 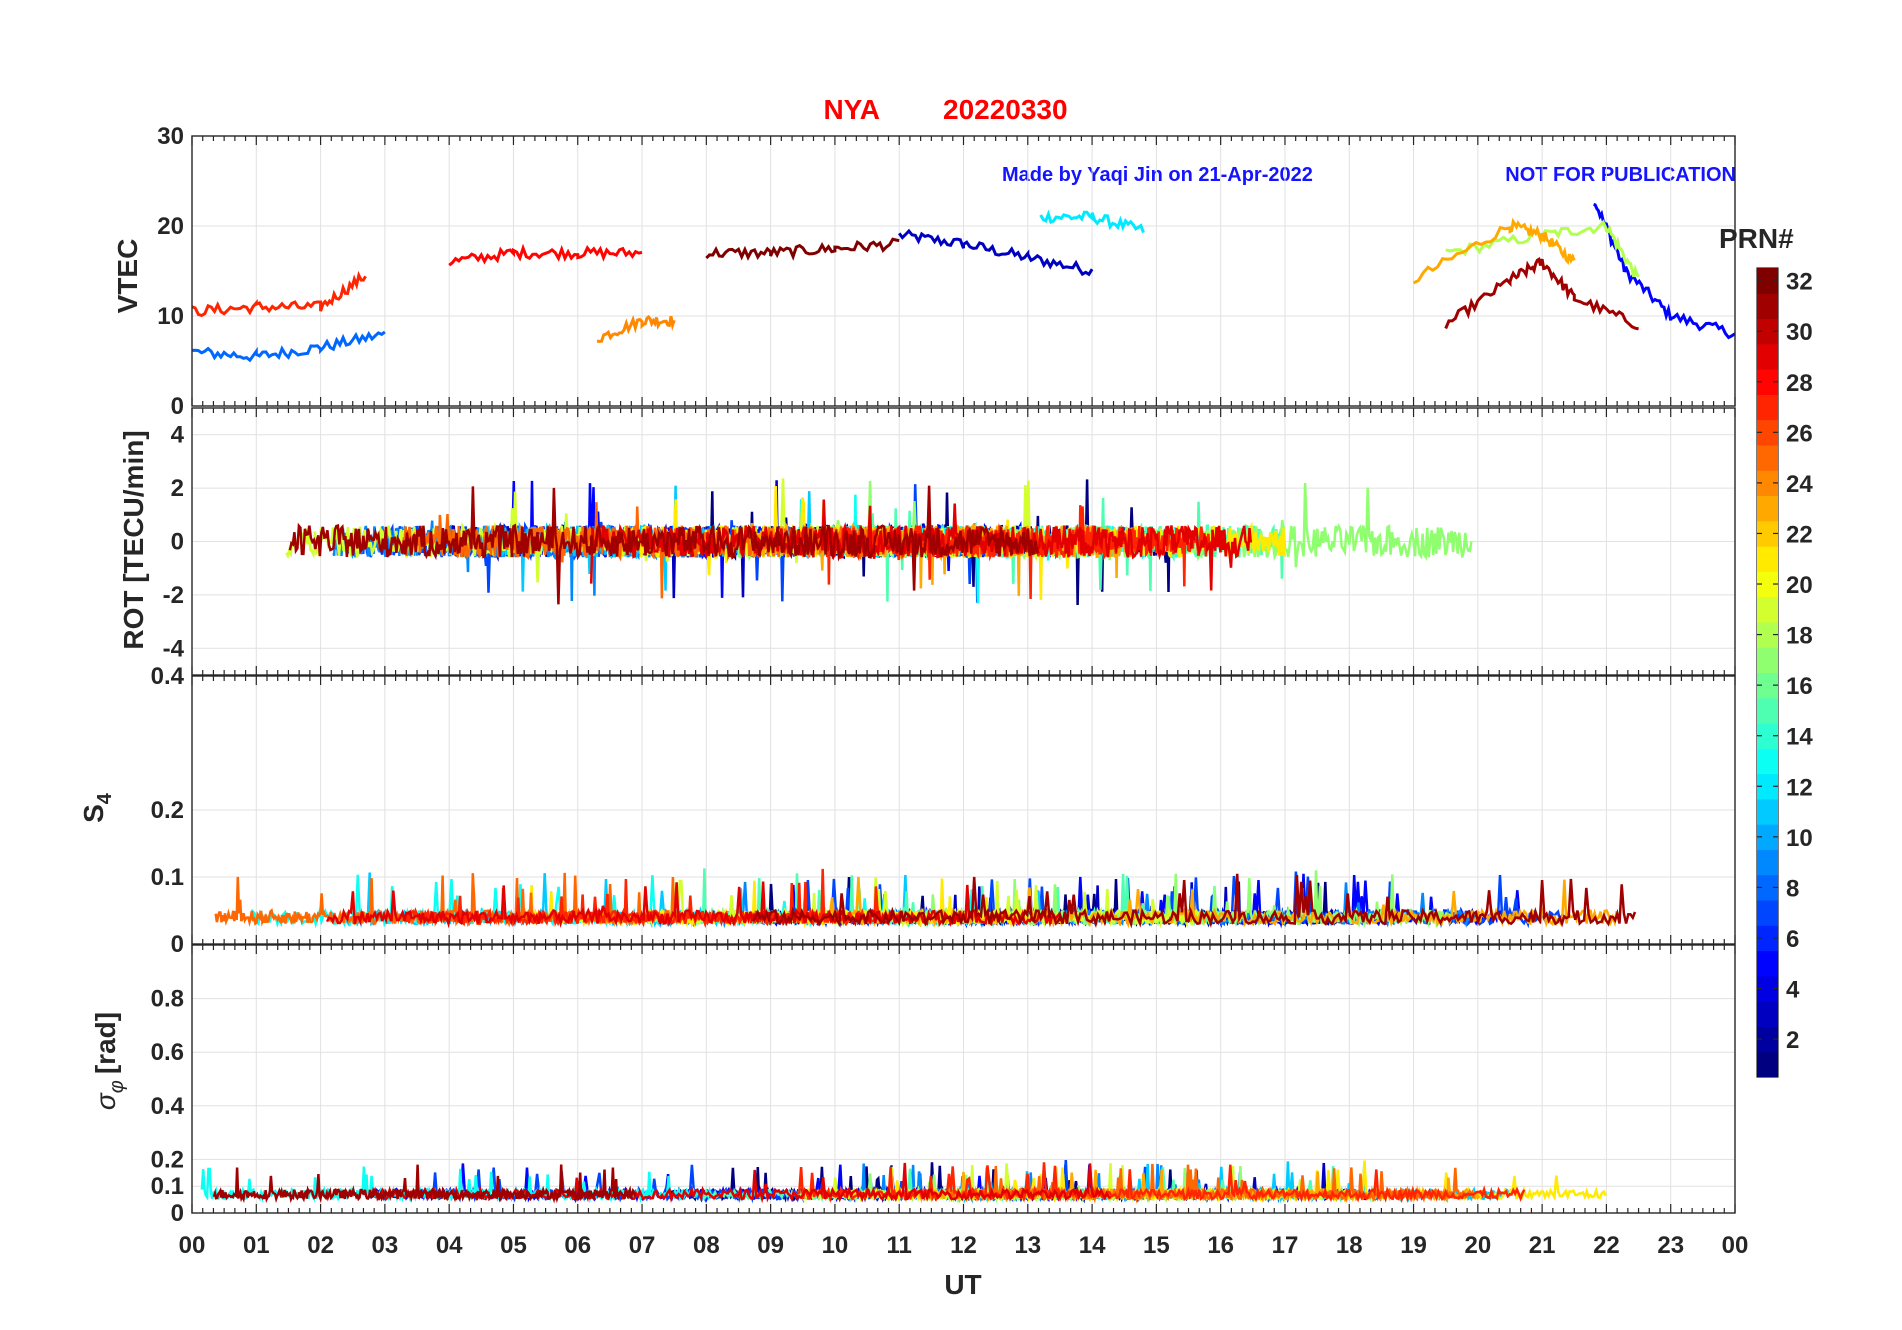 I want to click on not-for-publication-annotation: NOT FOR PUBLICATION, so click(x=1620, y=175).